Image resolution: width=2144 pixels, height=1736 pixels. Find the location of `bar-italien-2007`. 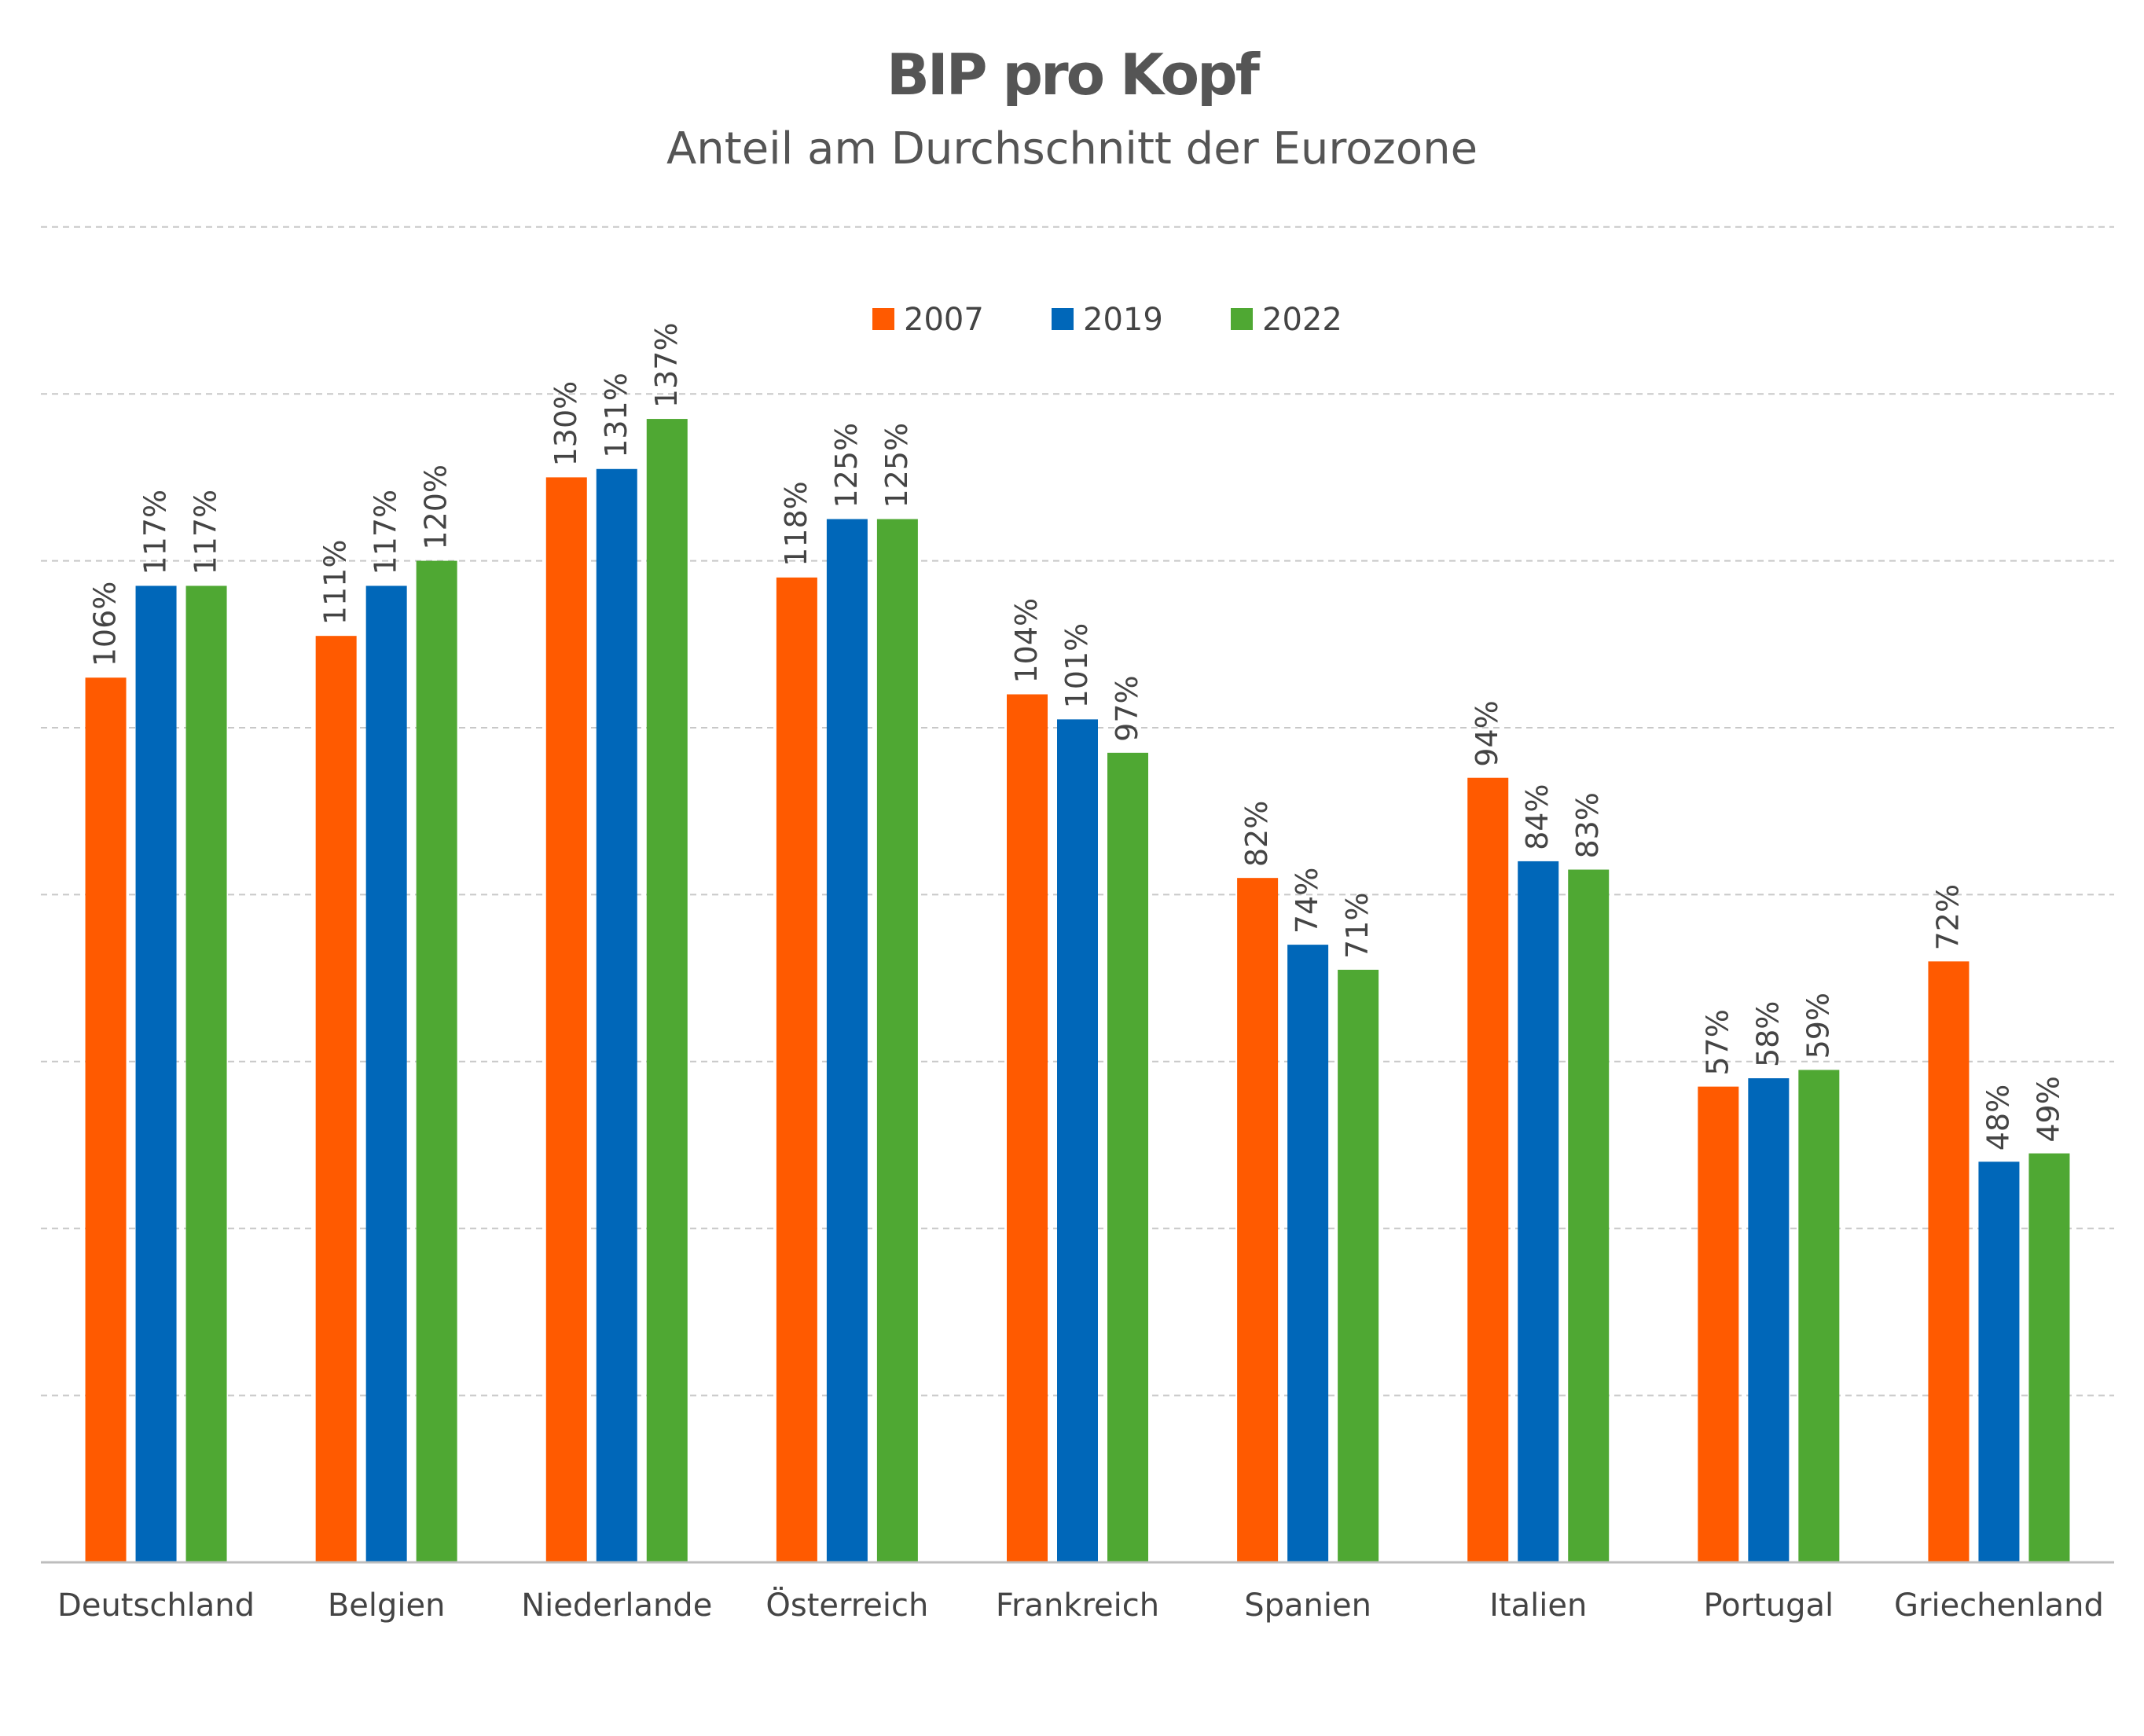

bar-italien-2007 is located at coordinates (1488, 1169).